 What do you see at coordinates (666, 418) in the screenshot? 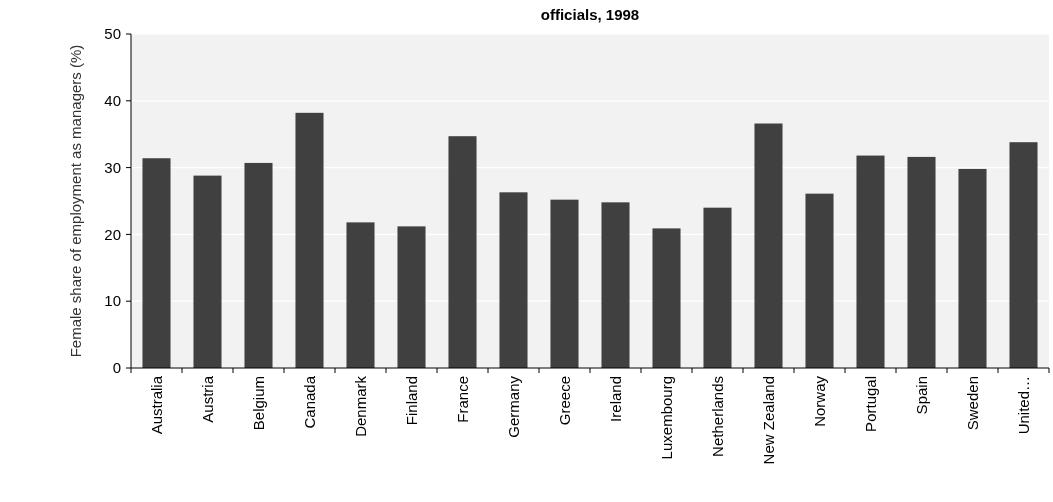
I see `x-tick-label: Luxembourg` at bounding box center [666, 418].